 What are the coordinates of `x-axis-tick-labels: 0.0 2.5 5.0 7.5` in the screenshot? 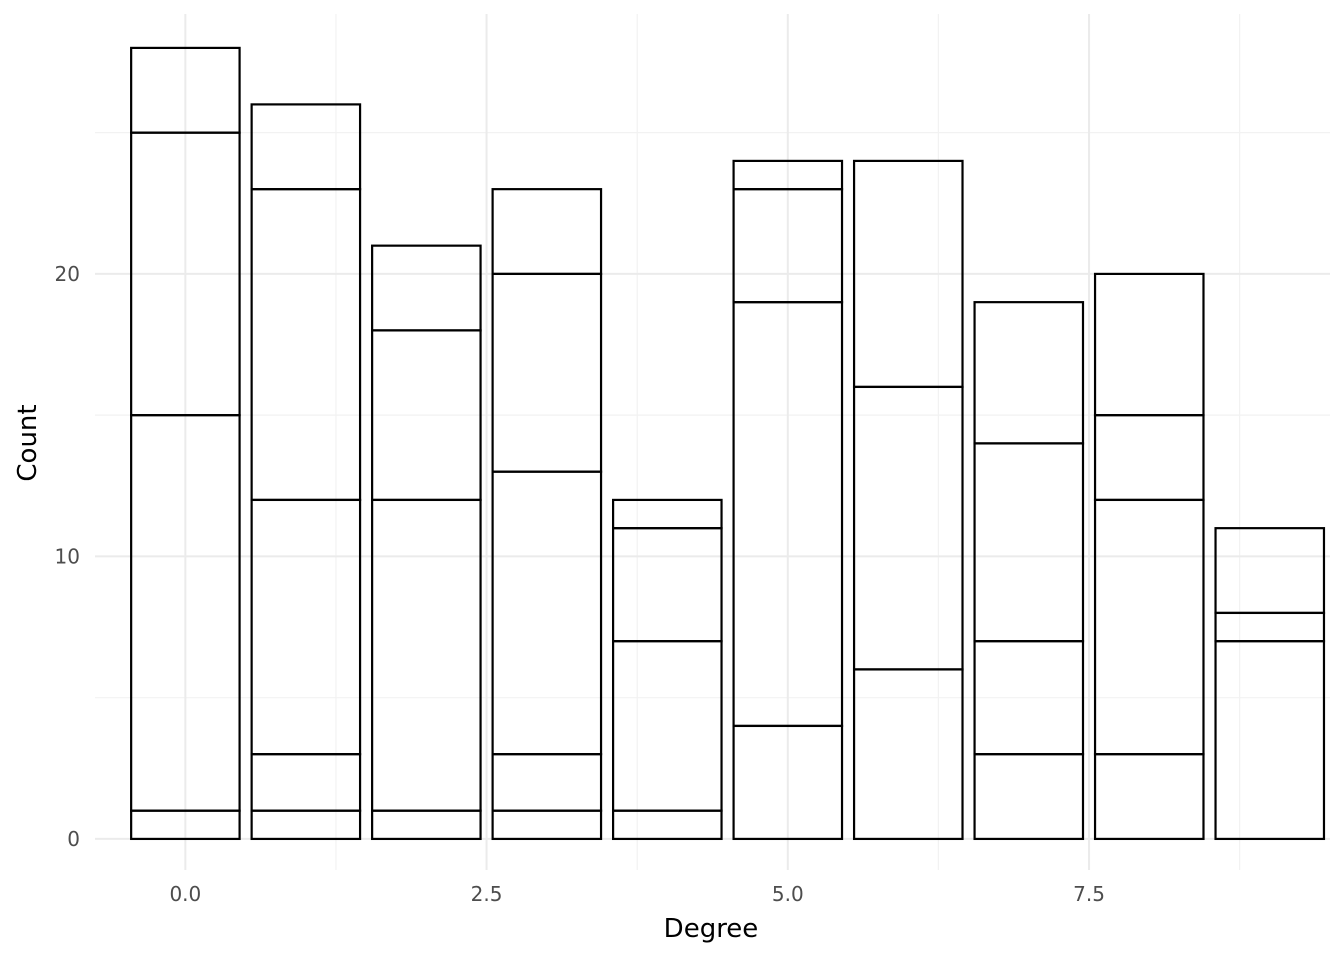 It's located at (636, 894).